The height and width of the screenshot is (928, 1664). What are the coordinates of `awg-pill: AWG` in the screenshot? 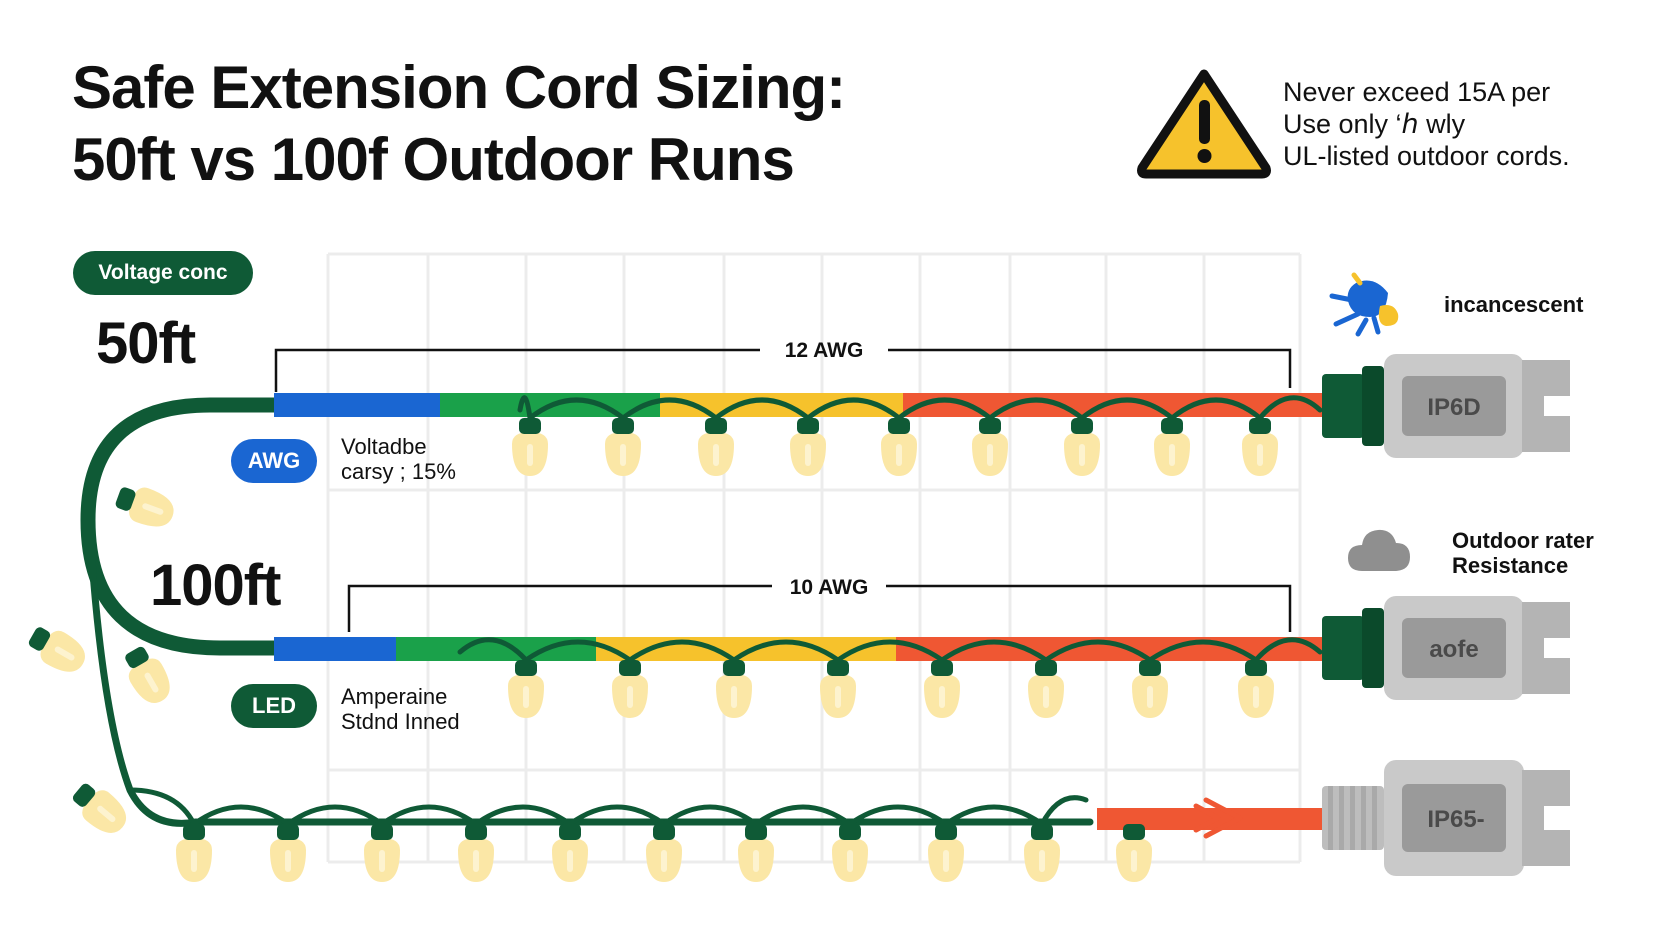 It's located at (274, 461).